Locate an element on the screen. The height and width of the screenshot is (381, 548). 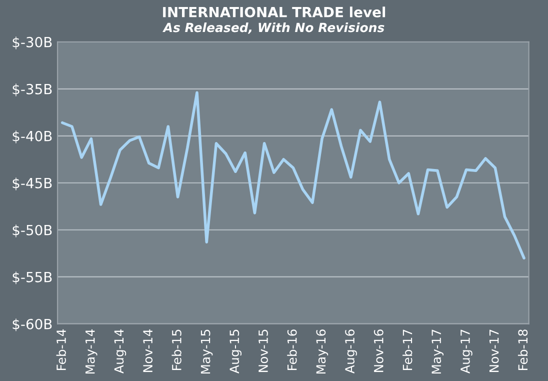
y-tick-label: $-60B is located at coordinates (32, 325).